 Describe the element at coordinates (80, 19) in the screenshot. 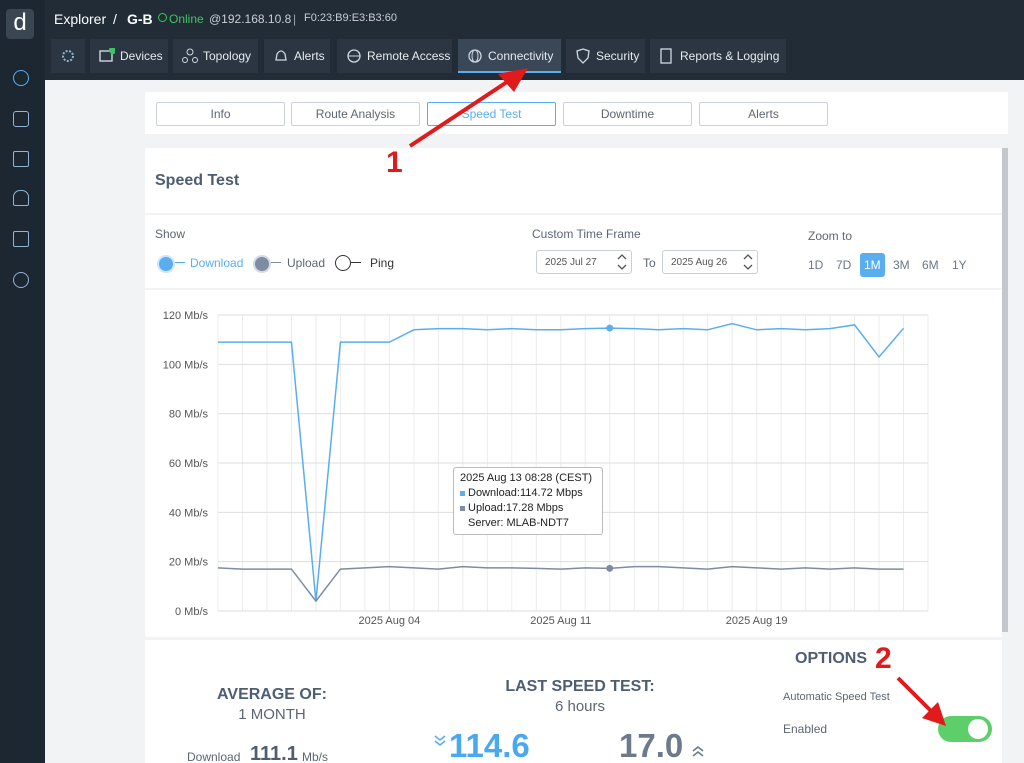

I see `app-name: Explorer` at that location.